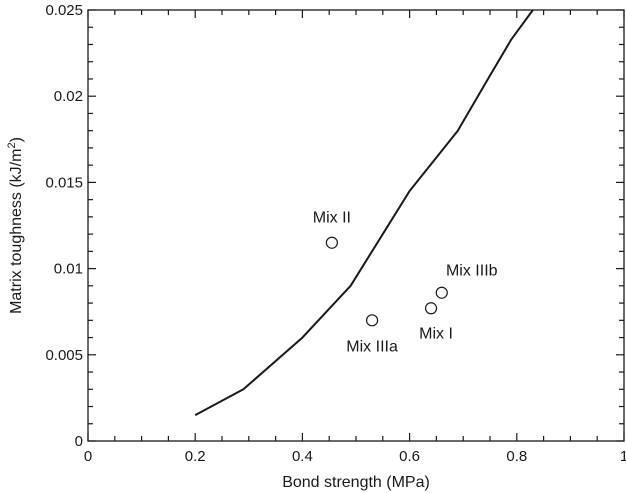  What do you see at coordinates (472, 271) in the screenshot?
I see `point-label: Mix IIIb` at bounding box center [472, 271].